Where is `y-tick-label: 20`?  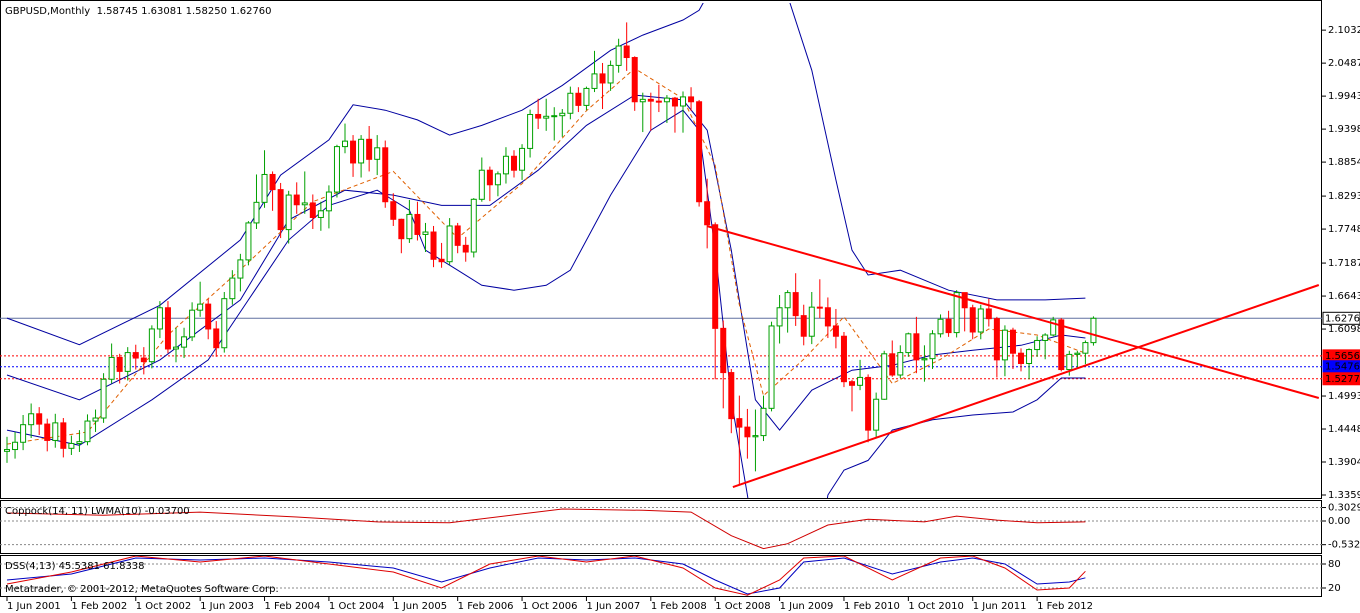 y-tick-label: 20 is located at coordinates (1334, 588).